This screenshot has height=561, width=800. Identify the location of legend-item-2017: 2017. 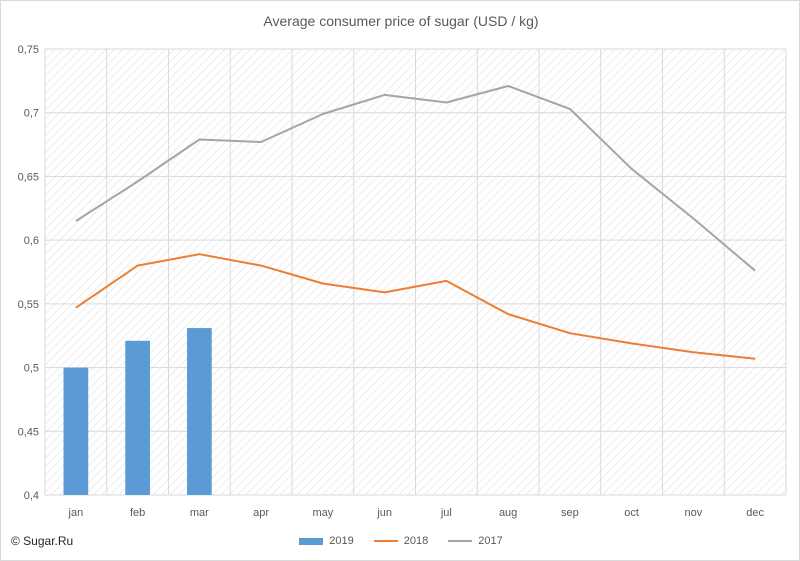
(475, 541).